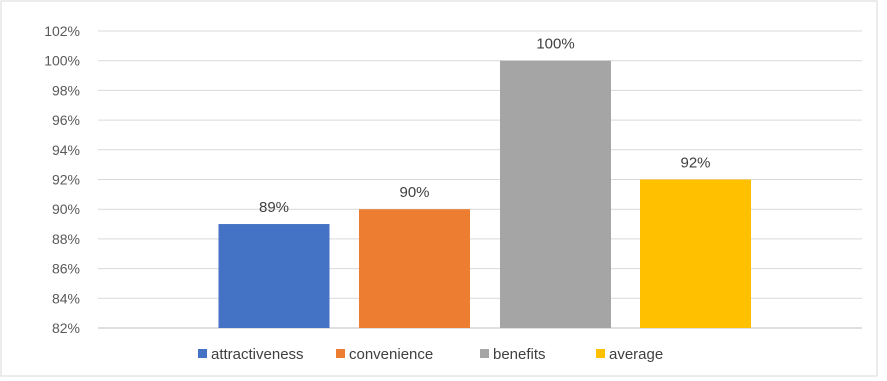 The width and height of the screenshot is (887, 381). What do you see at coordinates (66, 150) in the screenshot?
I see `y-tick-label: 94%` at bounding box center [66, 150].